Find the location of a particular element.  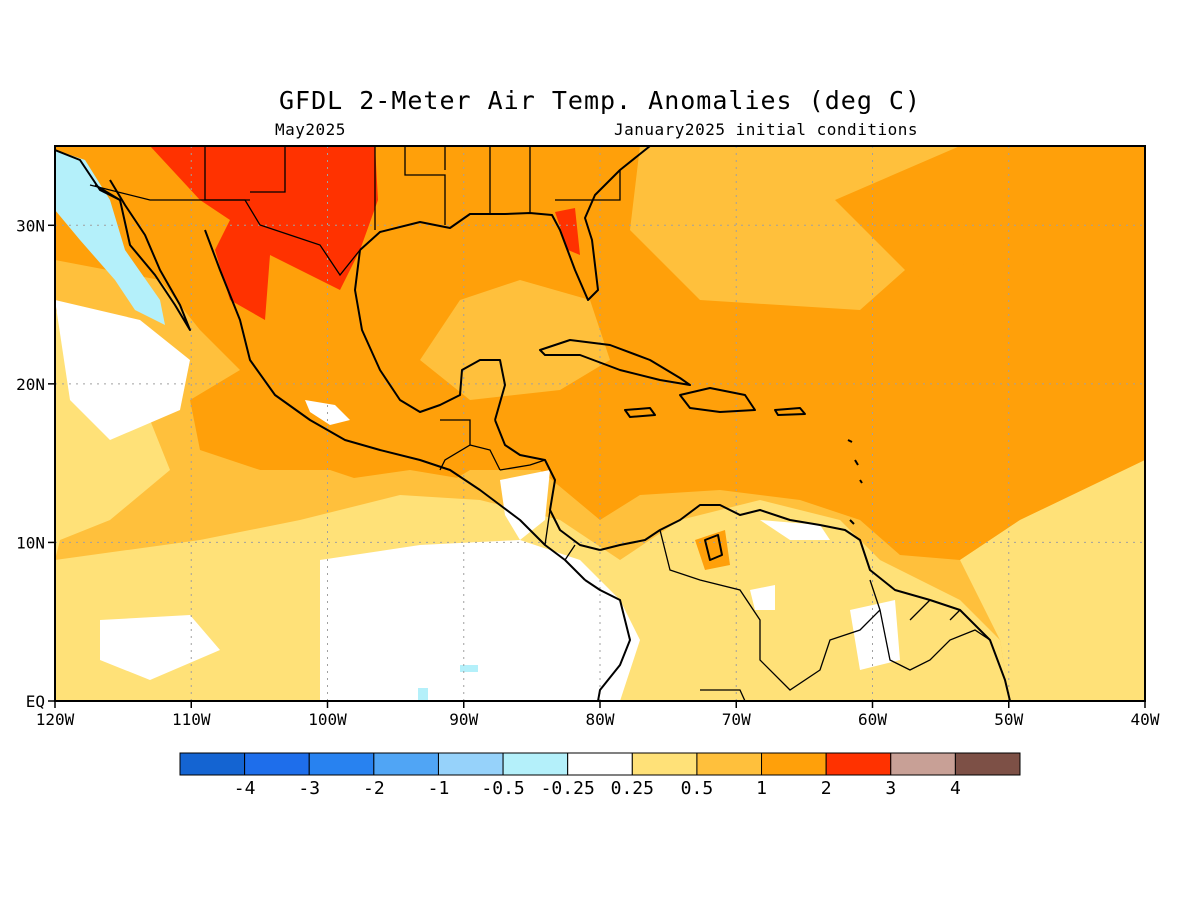

legend-label: 2 is located at coordinates (826, 788).